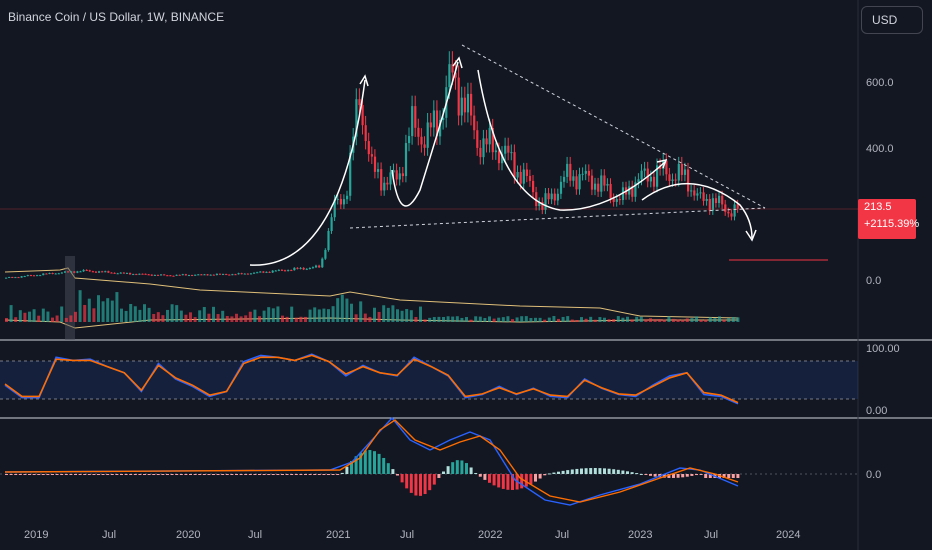 This screenshot has height=550, width=932. What do you see at coordinates (892, 20) in the screenshot?
I see `currency-button: USD` at bounding box center [892, 20].